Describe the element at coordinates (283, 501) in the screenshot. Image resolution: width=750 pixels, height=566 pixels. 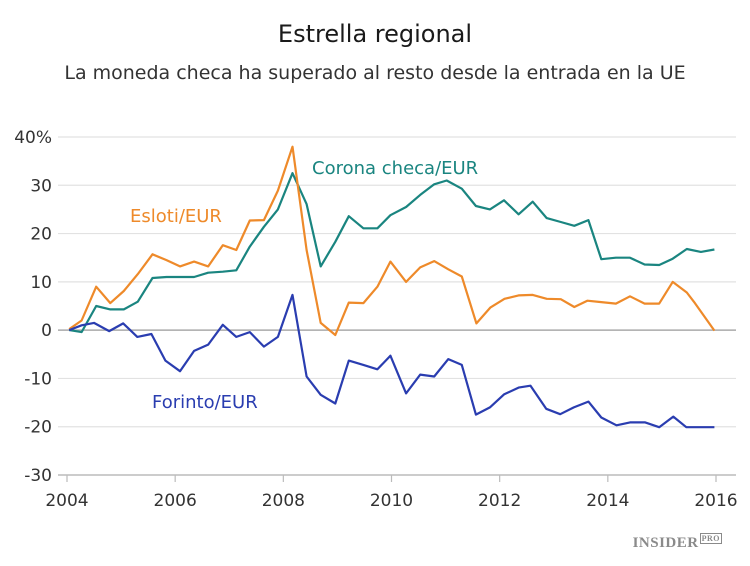
I see `x-tick-label: 2008` at that location.